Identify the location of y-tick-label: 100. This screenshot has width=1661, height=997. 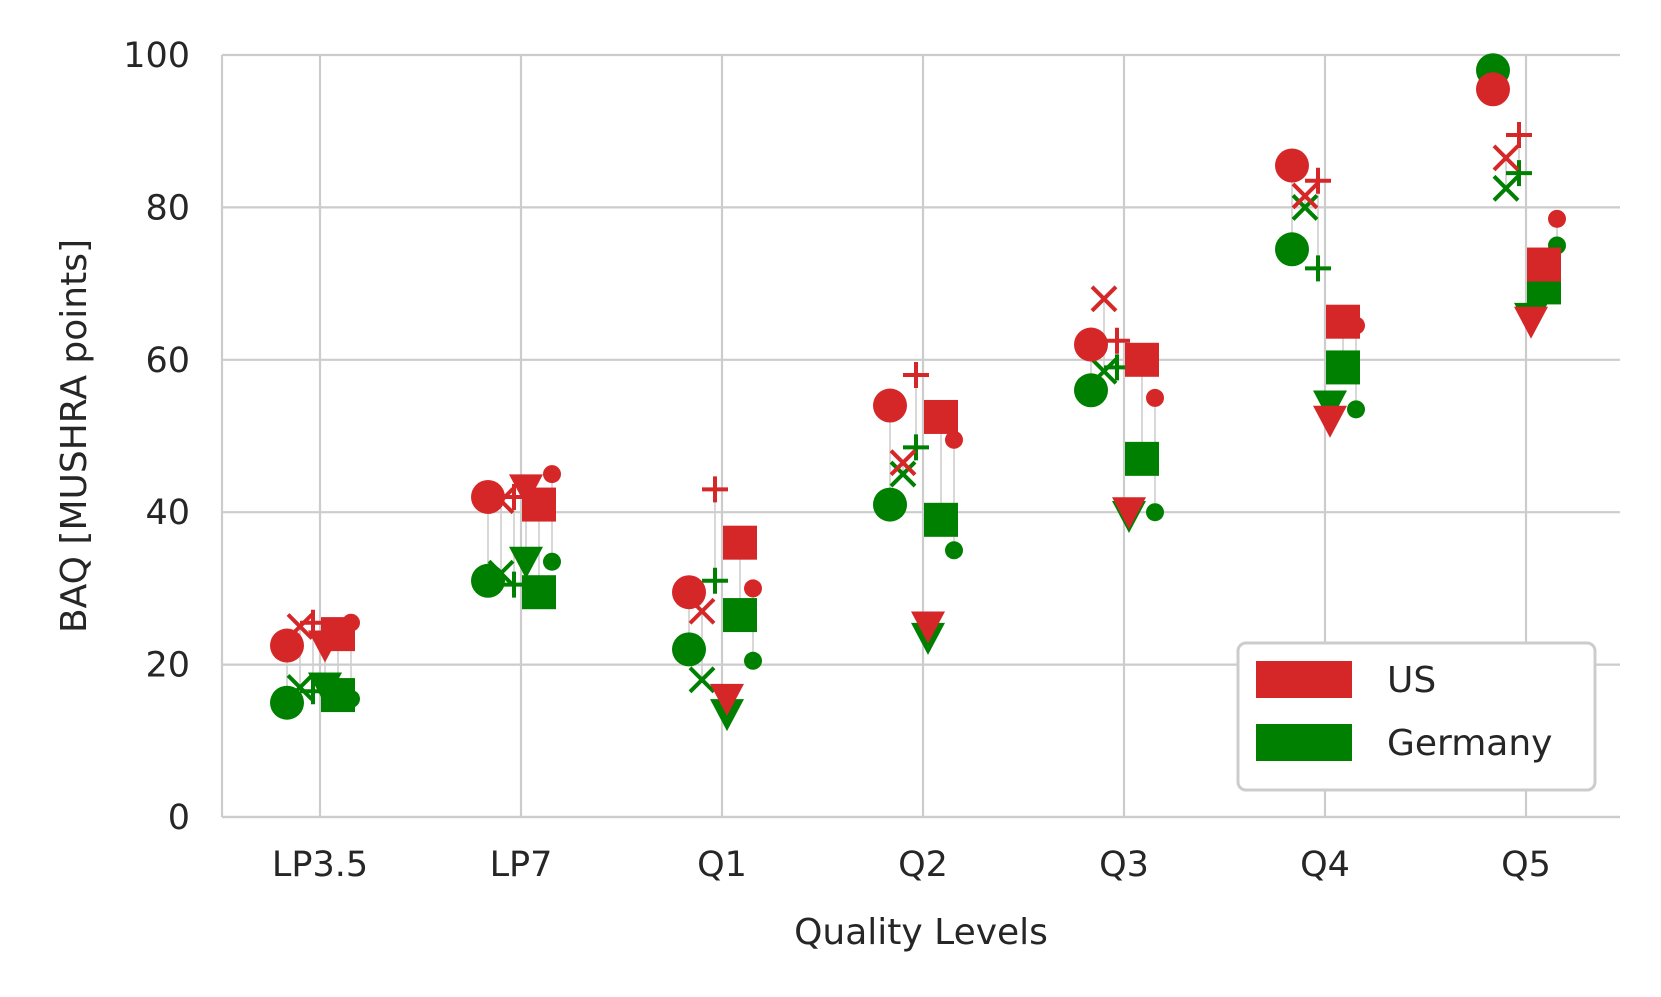
(156, 56).